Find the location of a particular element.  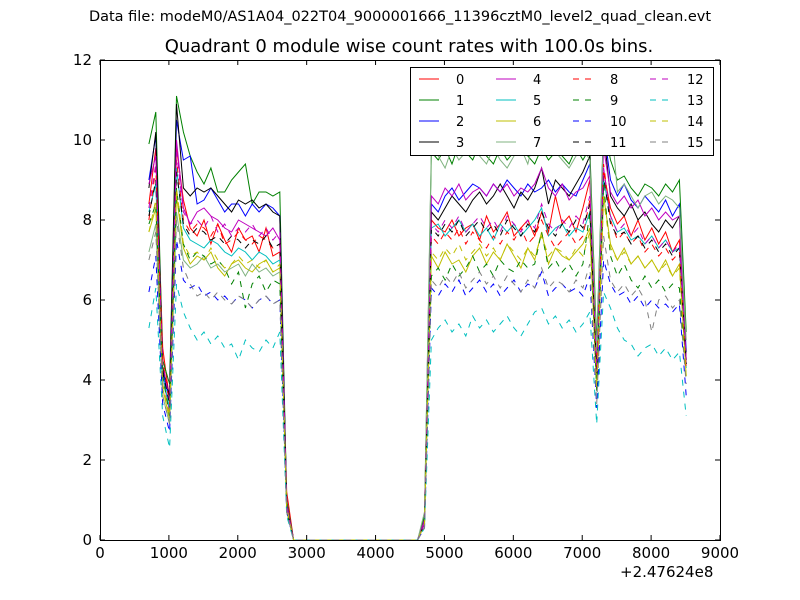

y-tick-label: 8 is located at coordinates (87, 220).